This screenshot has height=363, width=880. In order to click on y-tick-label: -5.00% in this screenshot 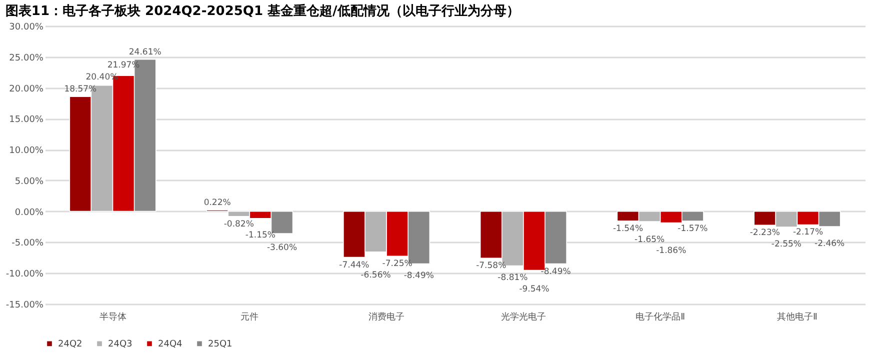, I will do `click(28, 243)`.